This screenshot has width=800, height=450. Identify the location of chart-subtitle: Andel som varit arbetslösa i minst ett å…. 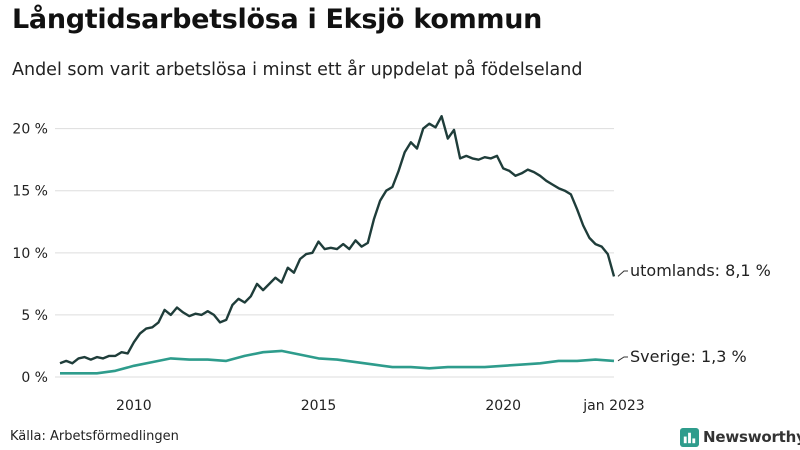
(297, 70).